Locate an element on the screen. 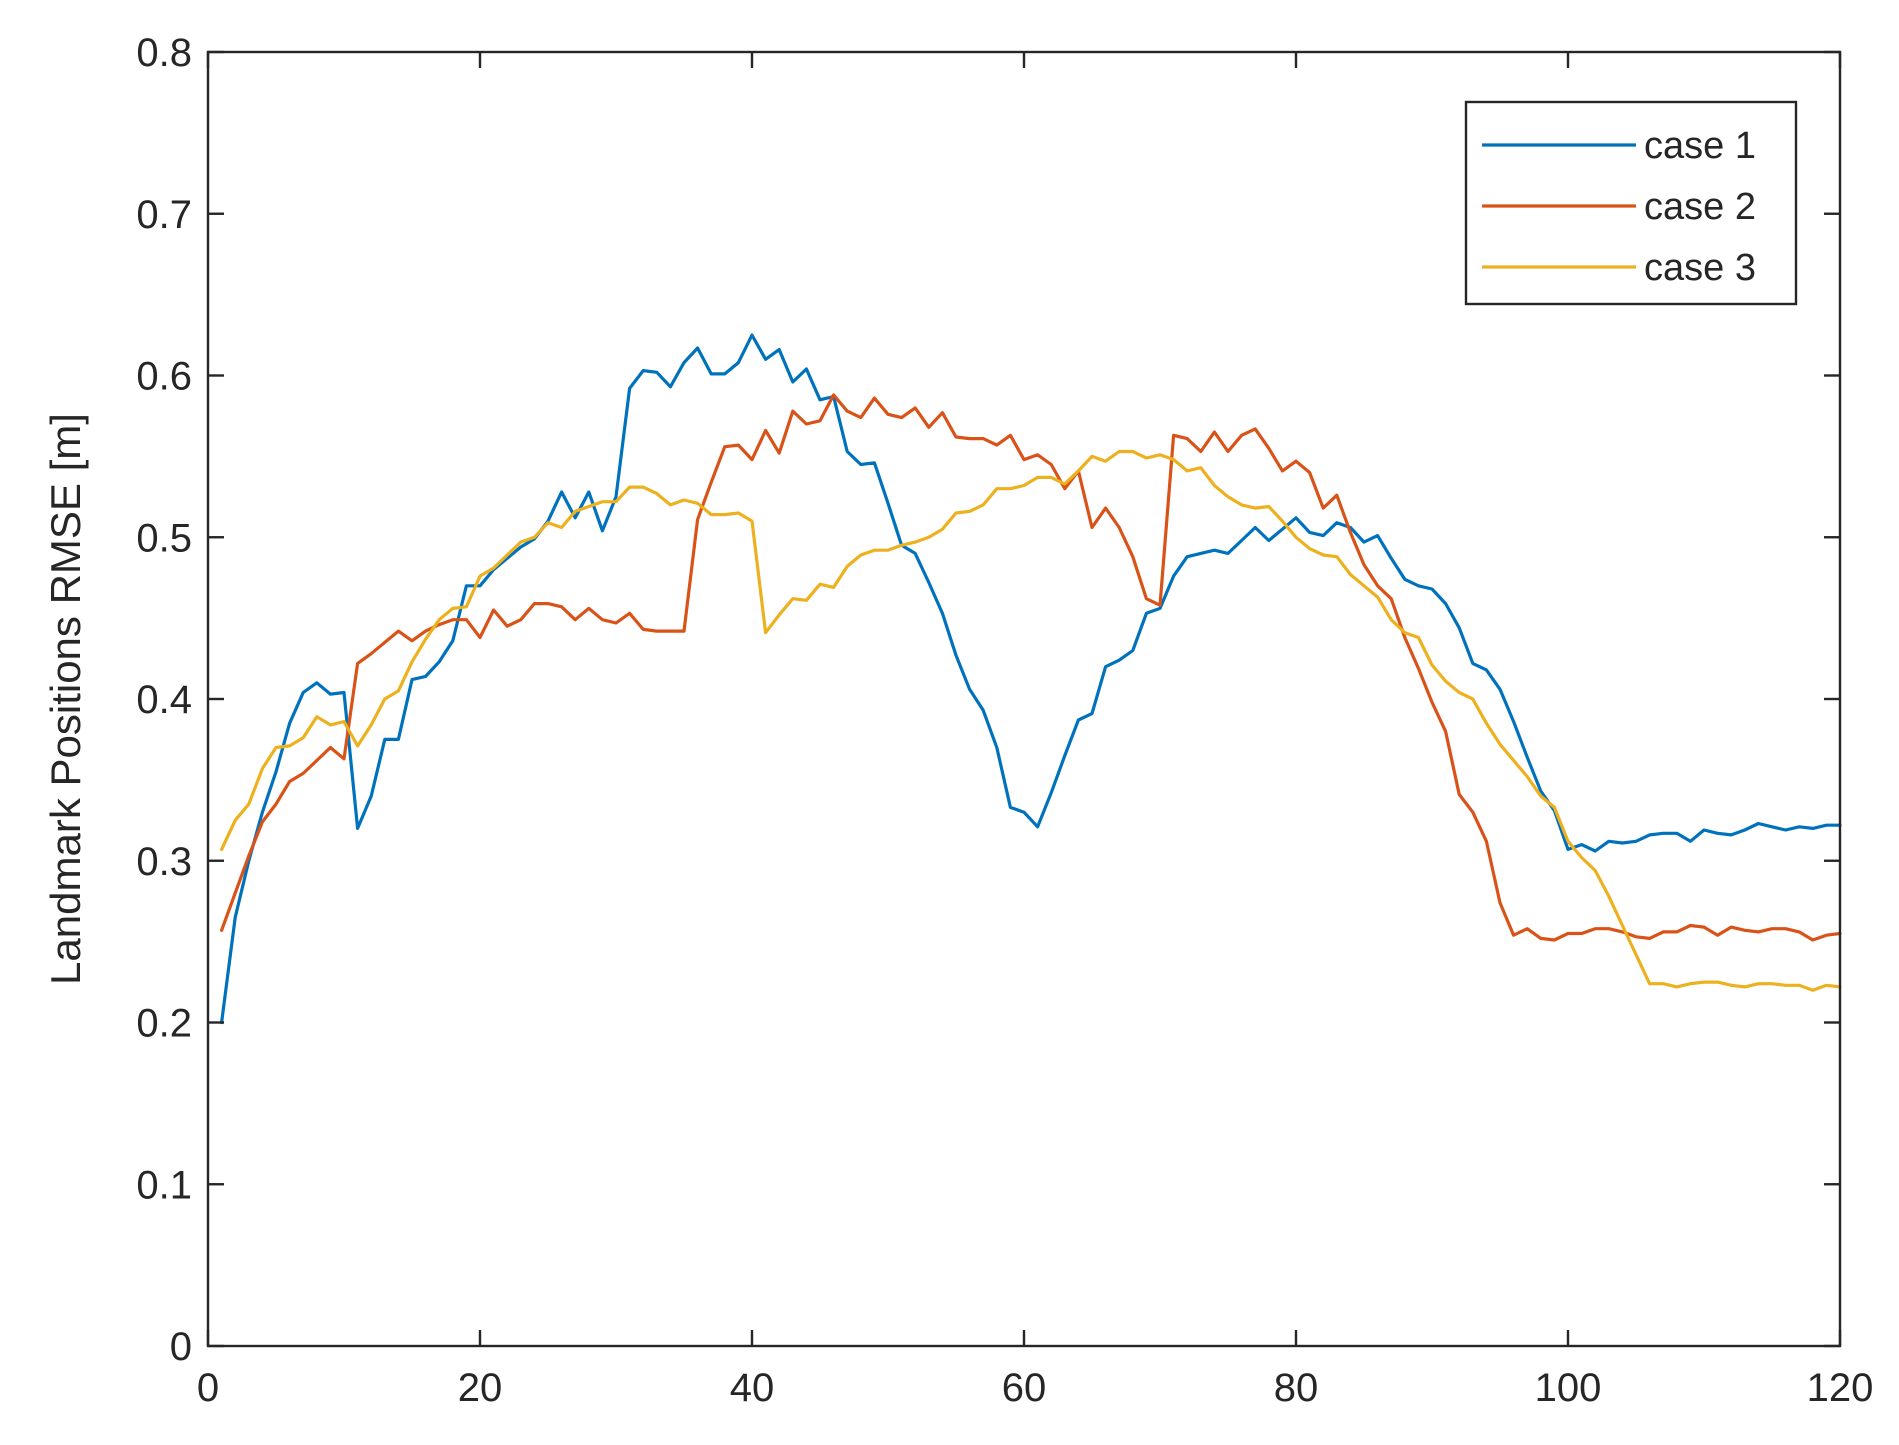 The height and width of the screenshot is (1445, 1899). legend-label-2: case 2 is located at coordinates (1700, 207).